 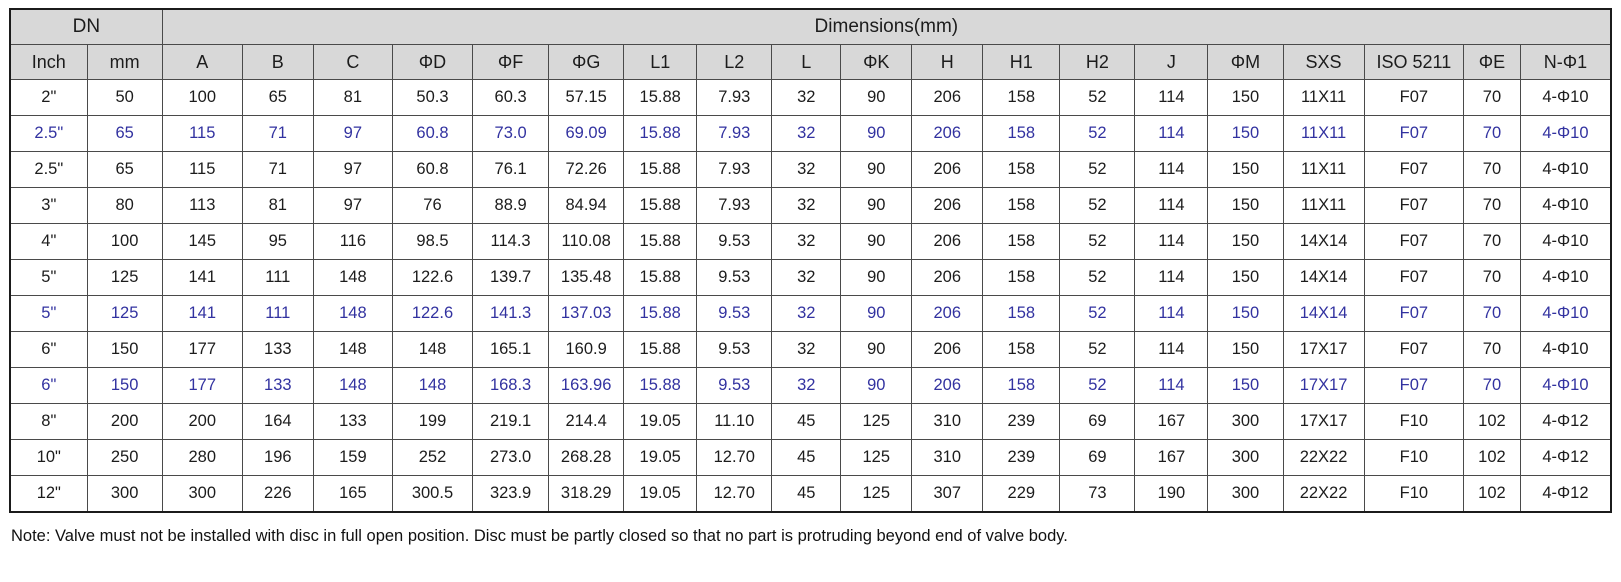 What do you see at coordinates (947, 62) in the screenshot?
I see `column-header: H` at bounding box center [947, 62].